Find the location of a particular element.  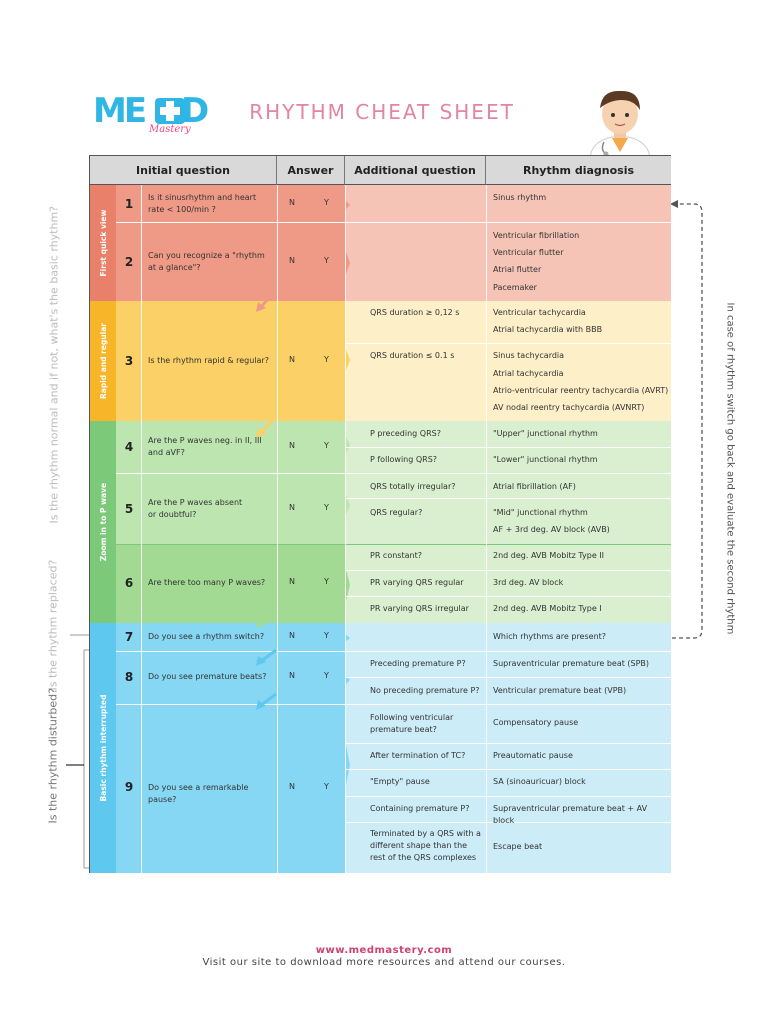

additional-question: QRS totally irregular? is located at coordinates (413, 486).